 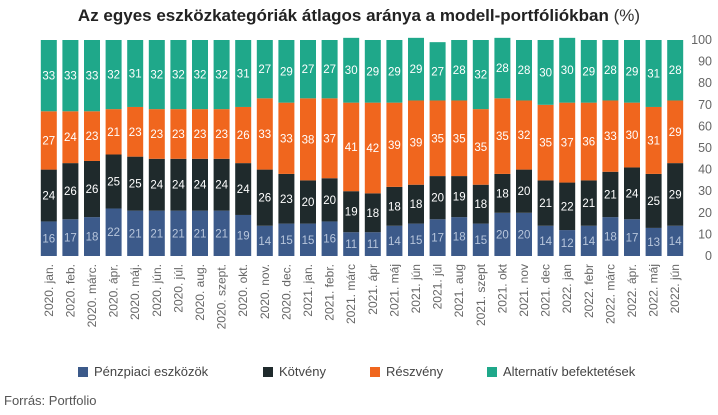 What do you see at coordinates (83, 371) in the screenshot?
I see `legend-swatch` at bounding box center [83, 371].